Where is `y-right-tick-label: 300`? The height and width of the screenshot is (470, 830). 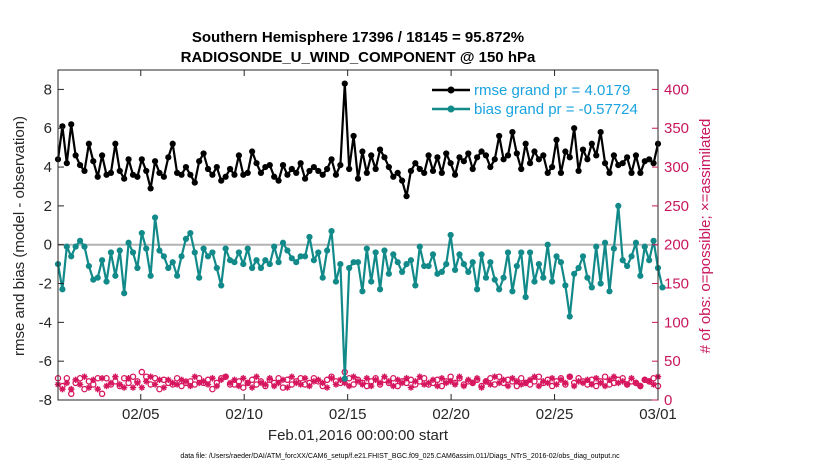 y-right-tick-label: 300 is located at coordinates (676, 167).